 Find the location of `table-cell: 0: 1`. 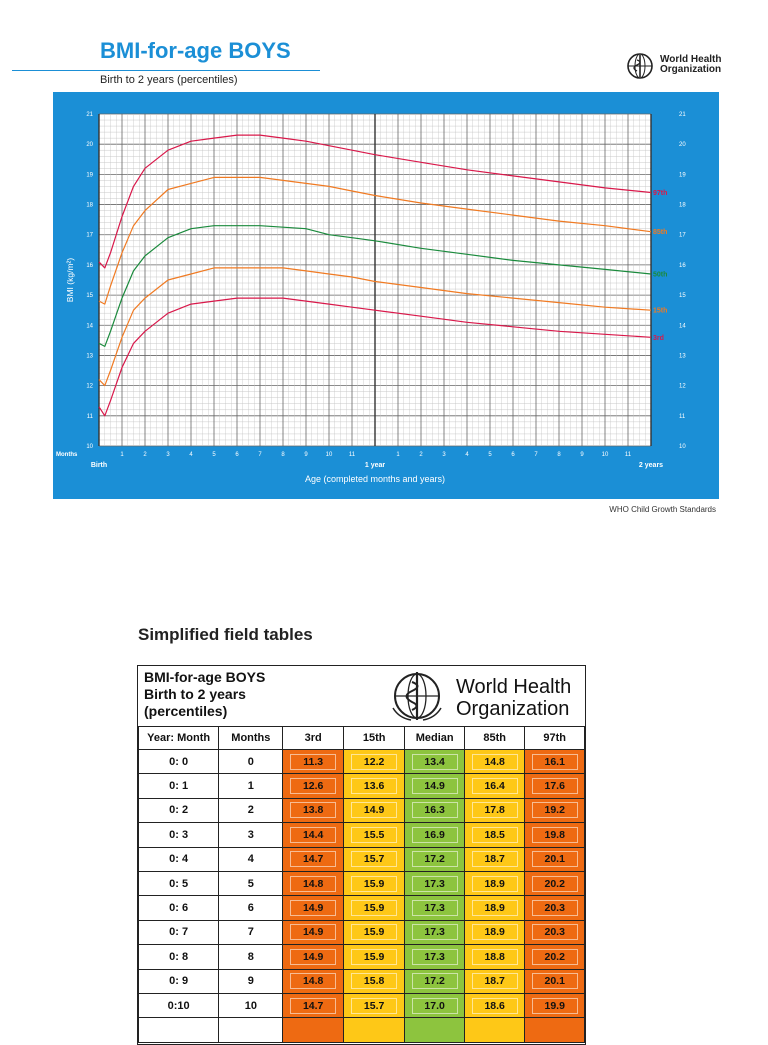

table-cell: 0: 1 is located at coordinates (178, 786).